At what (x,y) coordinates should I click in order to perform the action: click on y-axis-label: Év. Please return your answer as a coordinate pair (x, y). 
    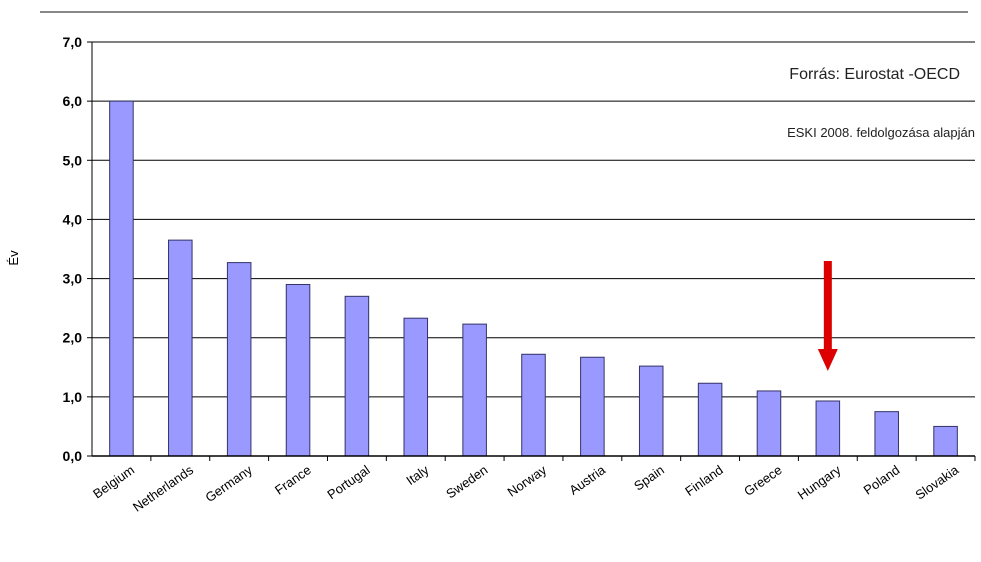
    Looking at the image, I should click on (13, 258).